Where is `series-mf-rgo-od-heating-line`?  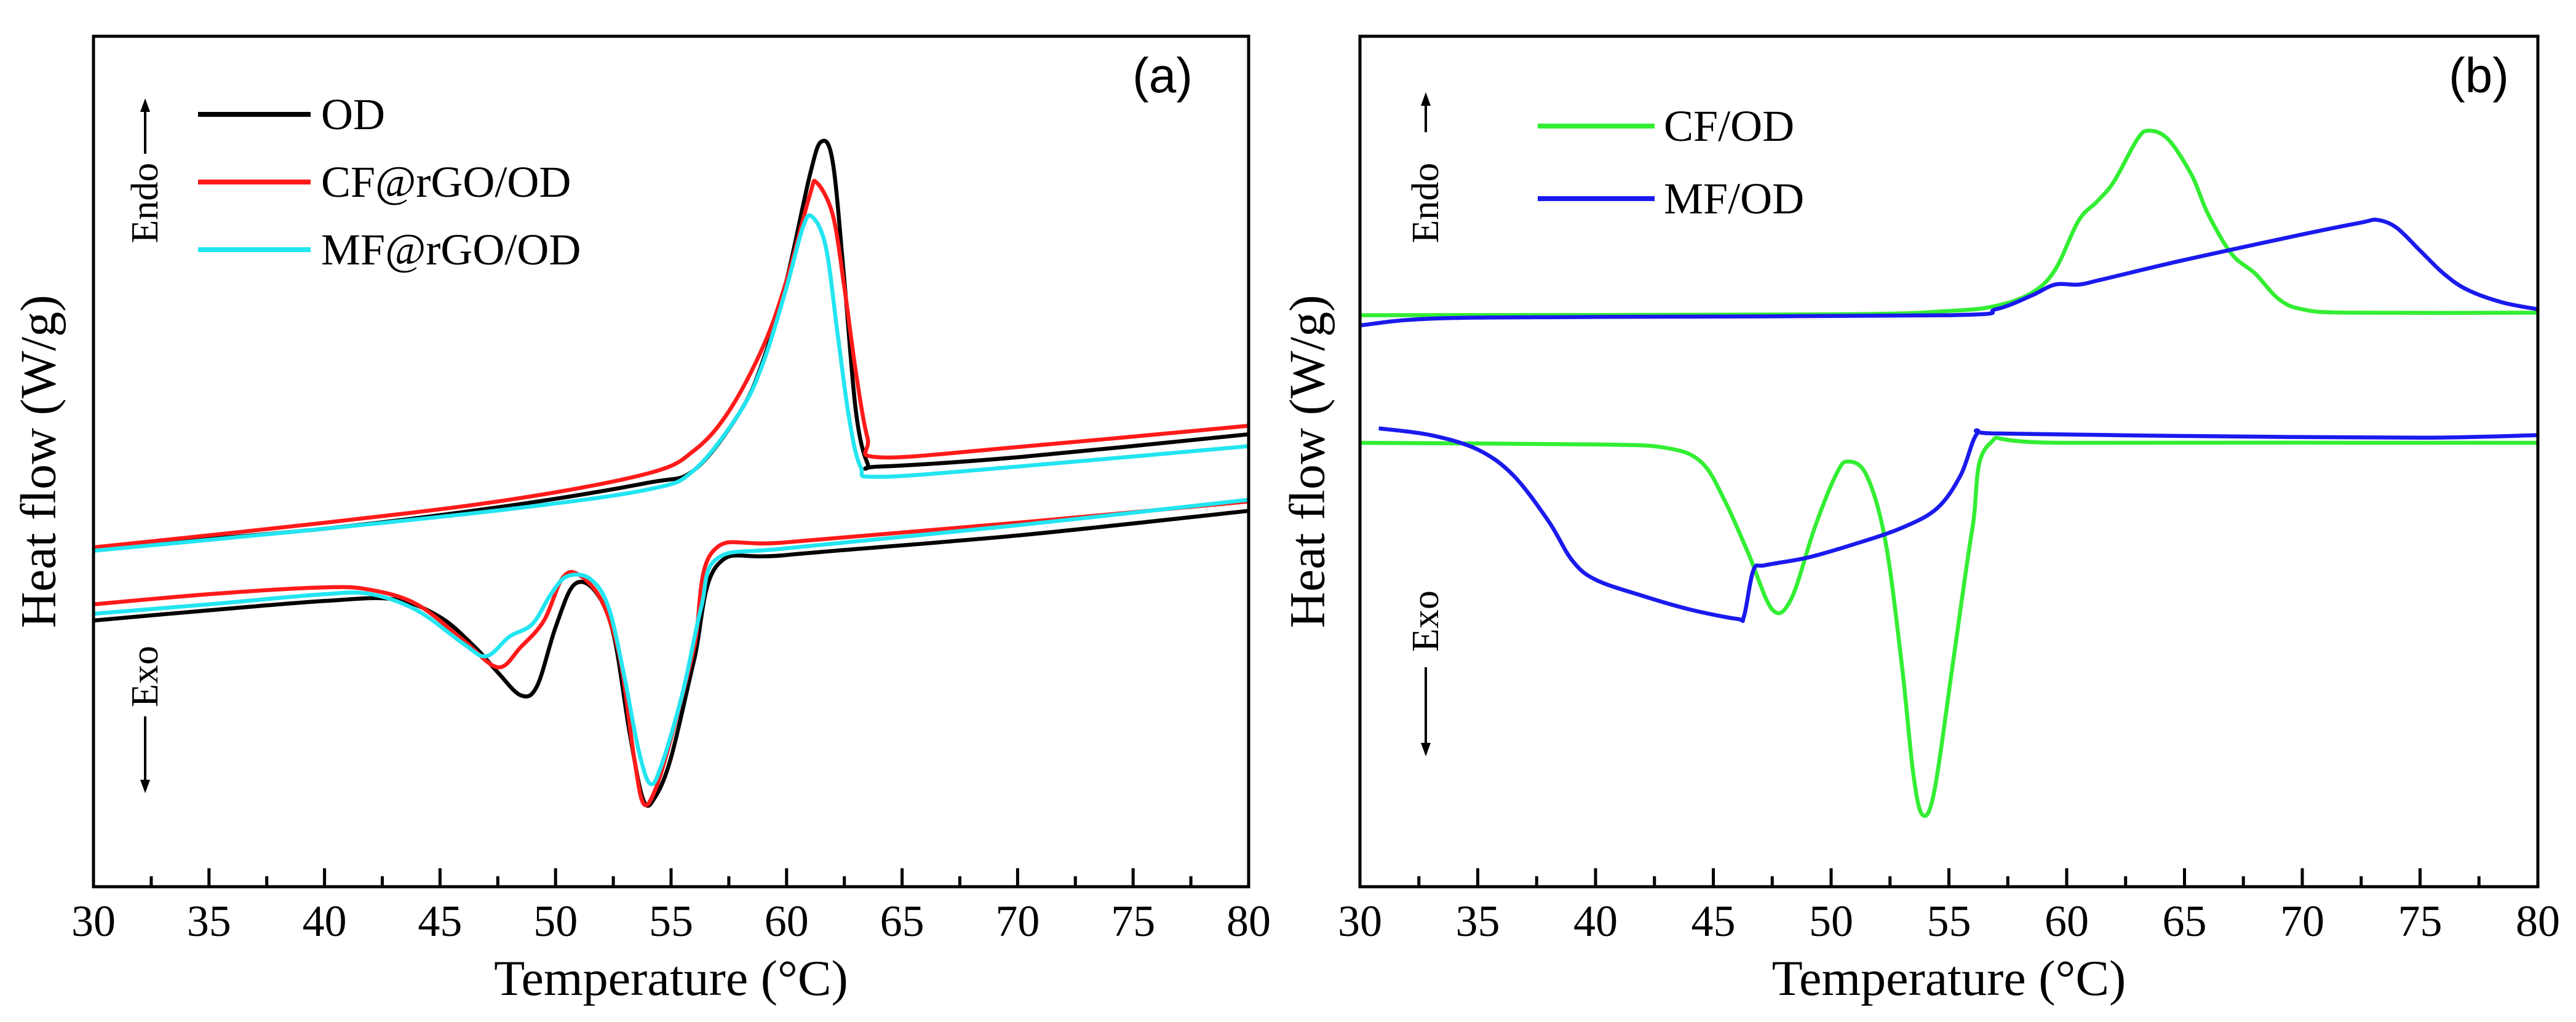 series-mf-rgo-od-heating-line is located at coordinates (671, 383).